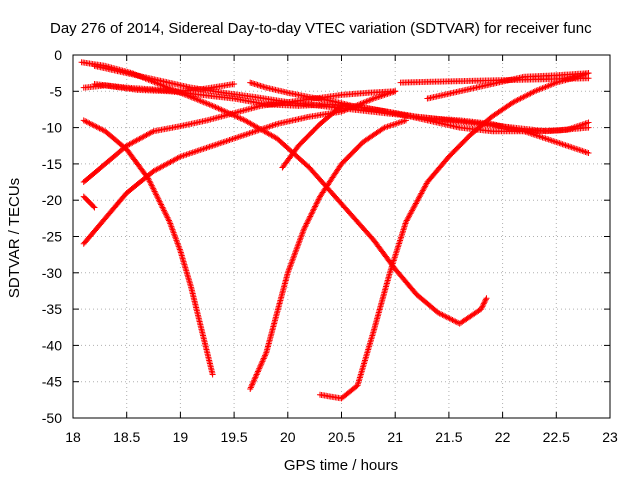  I want to click on x-tick-label: 20, so click(288, 437).